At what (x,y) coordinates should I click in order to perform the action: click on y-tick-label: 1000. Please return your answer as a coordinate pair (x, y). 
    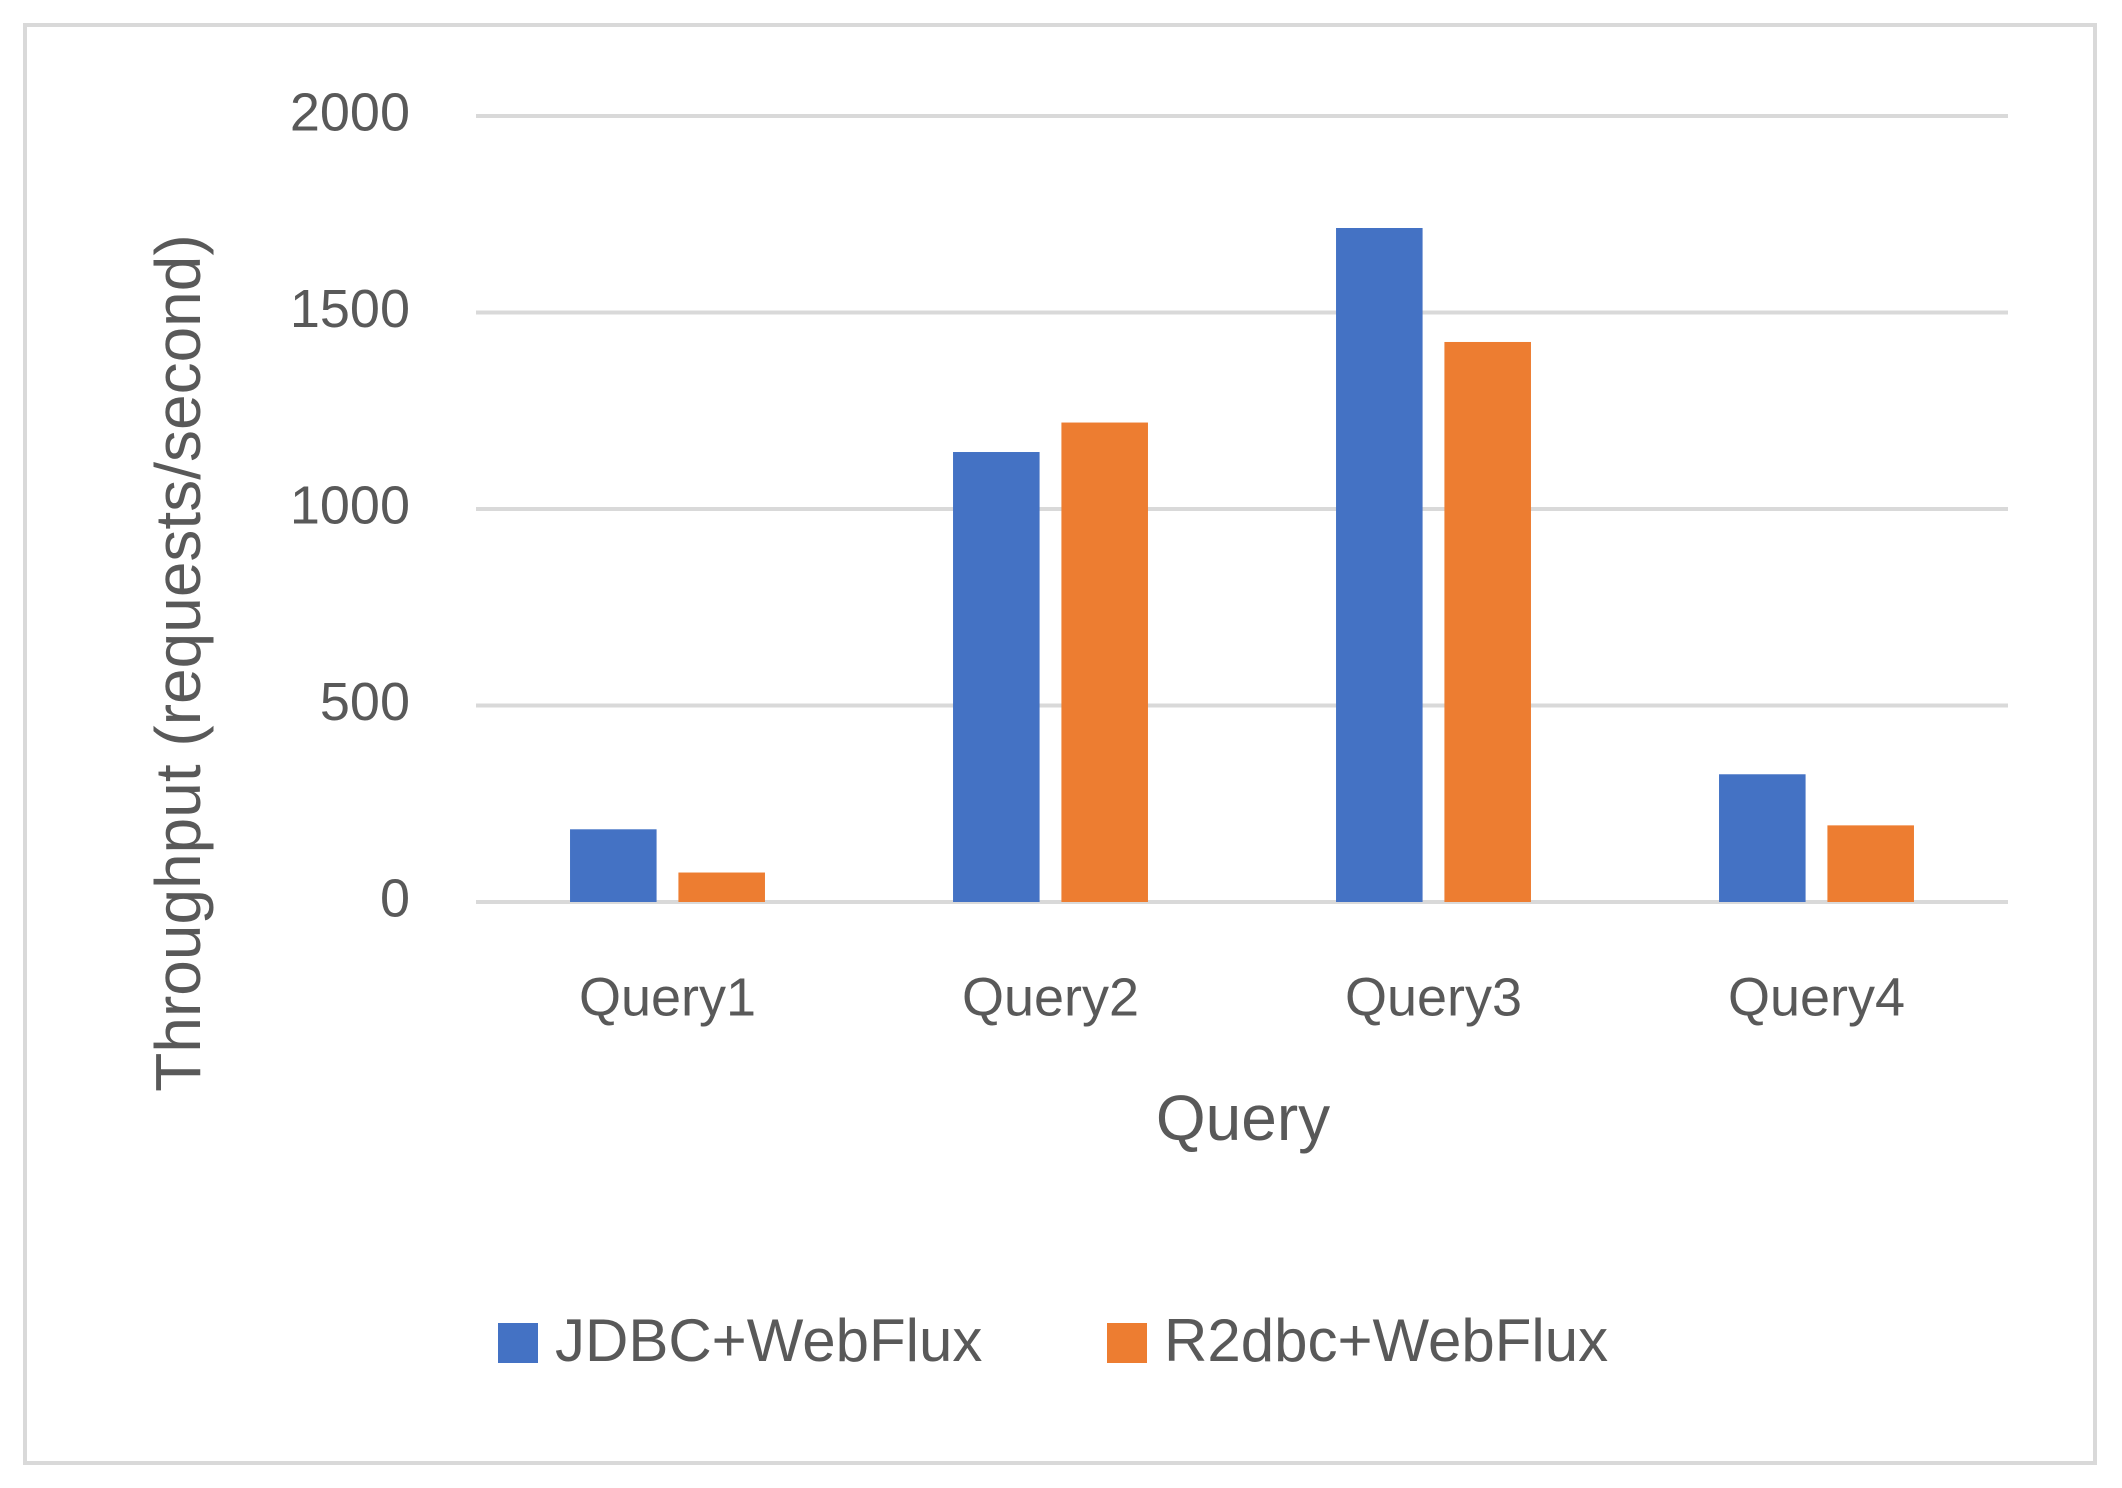
    Looking at the image, I should click on (350, 505).